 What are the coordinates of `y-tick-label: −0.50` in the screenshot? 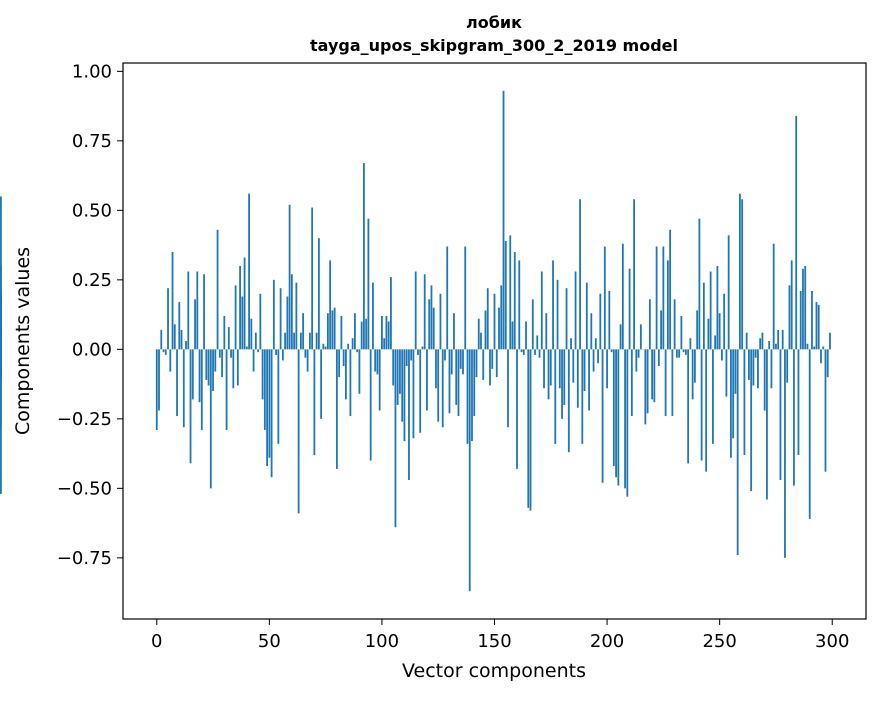 It's located at (84, 488).